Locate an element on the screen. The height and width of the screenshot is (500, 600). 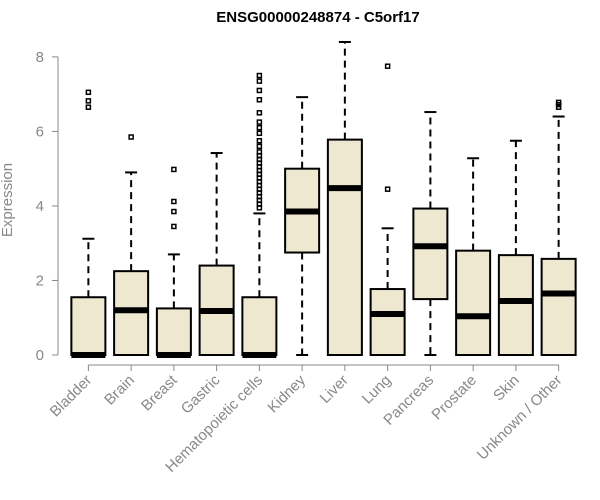
box-skin is located at coordinates (515, 247).